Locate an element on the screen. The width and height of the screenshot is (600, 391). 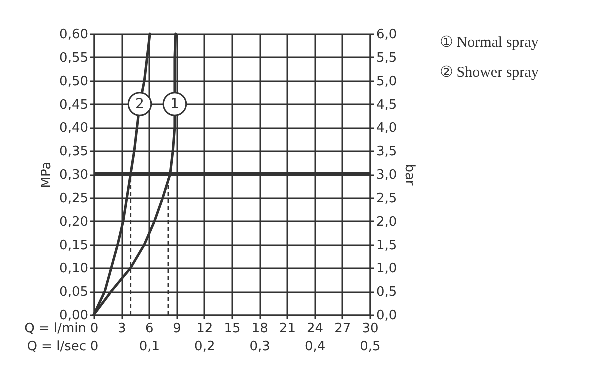
y2-tick-label: 5,0 is located at coordinates (387, 82).